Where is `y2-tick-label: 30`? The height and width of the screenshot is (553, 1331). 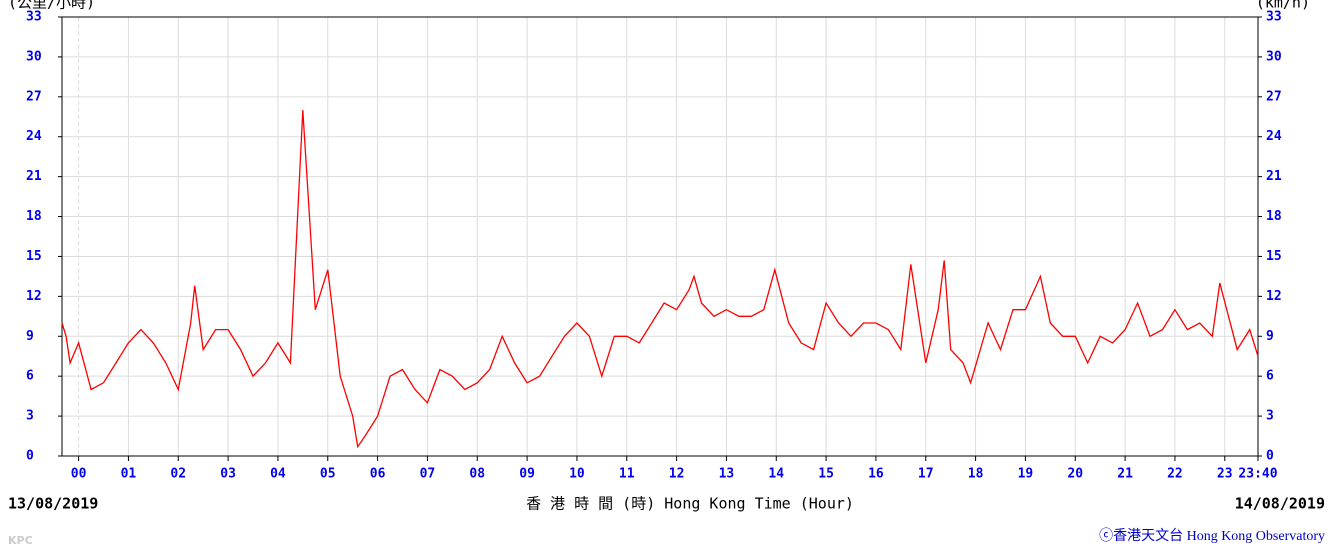
y2-tick-label: 30 is located at coordinates (1274, 56).